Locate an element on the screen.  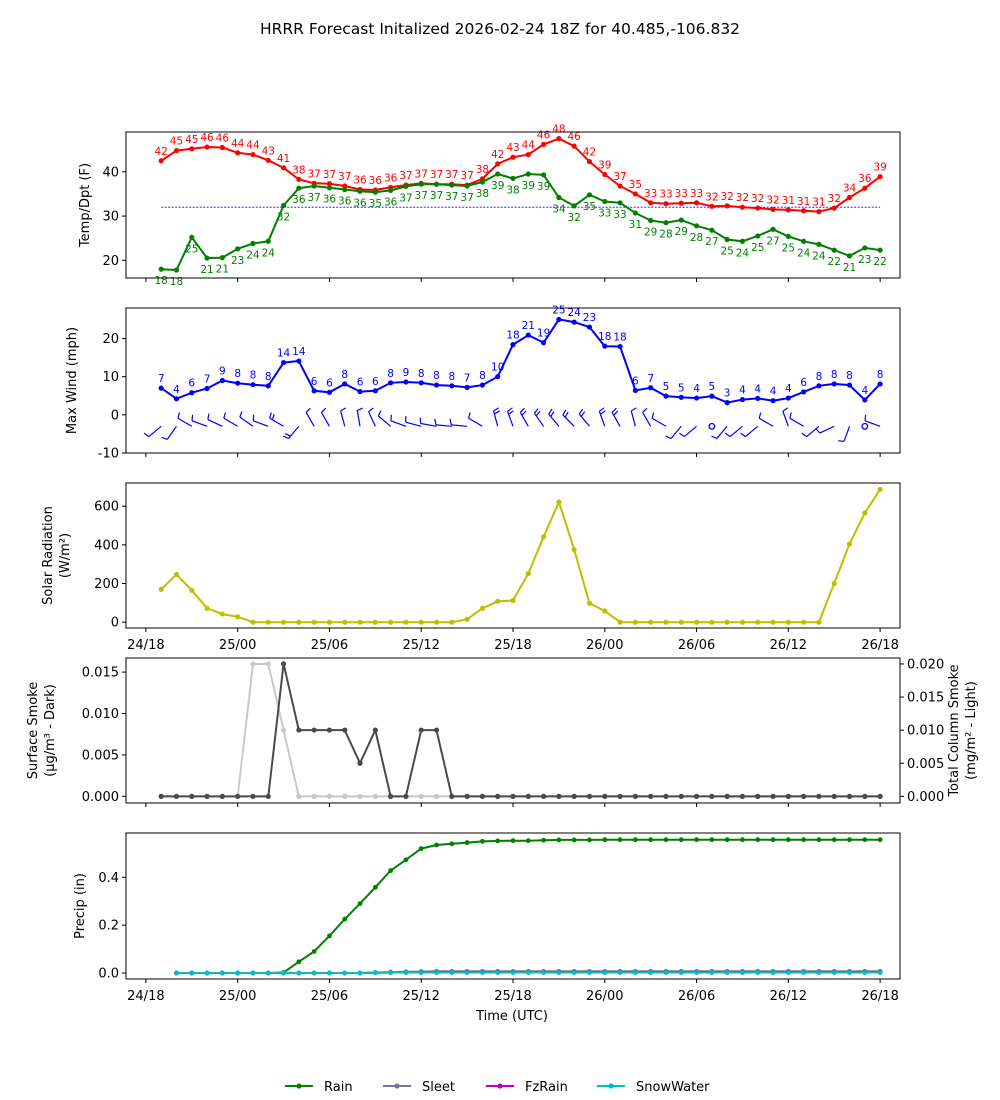
y-tick-label: 10 is located at coordinates (110, 377).